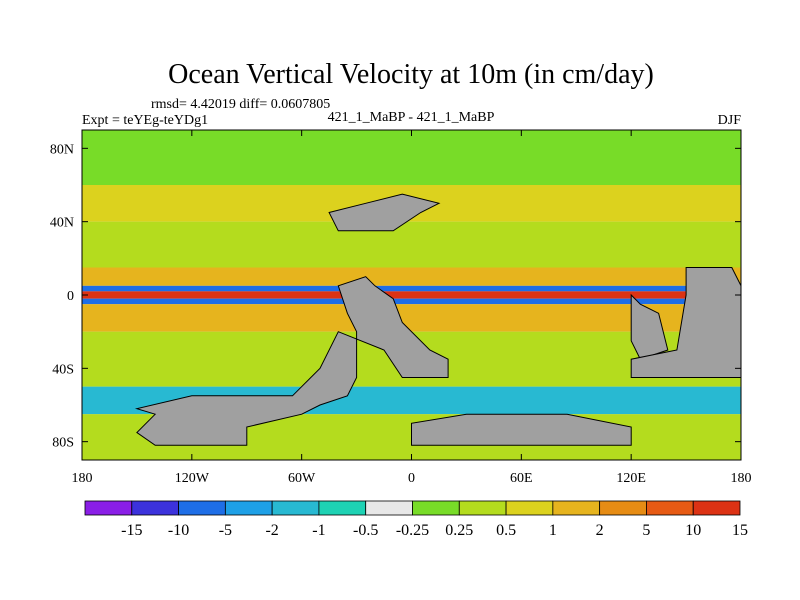  I want to click on land-mask-greenland, so click(384, 212).